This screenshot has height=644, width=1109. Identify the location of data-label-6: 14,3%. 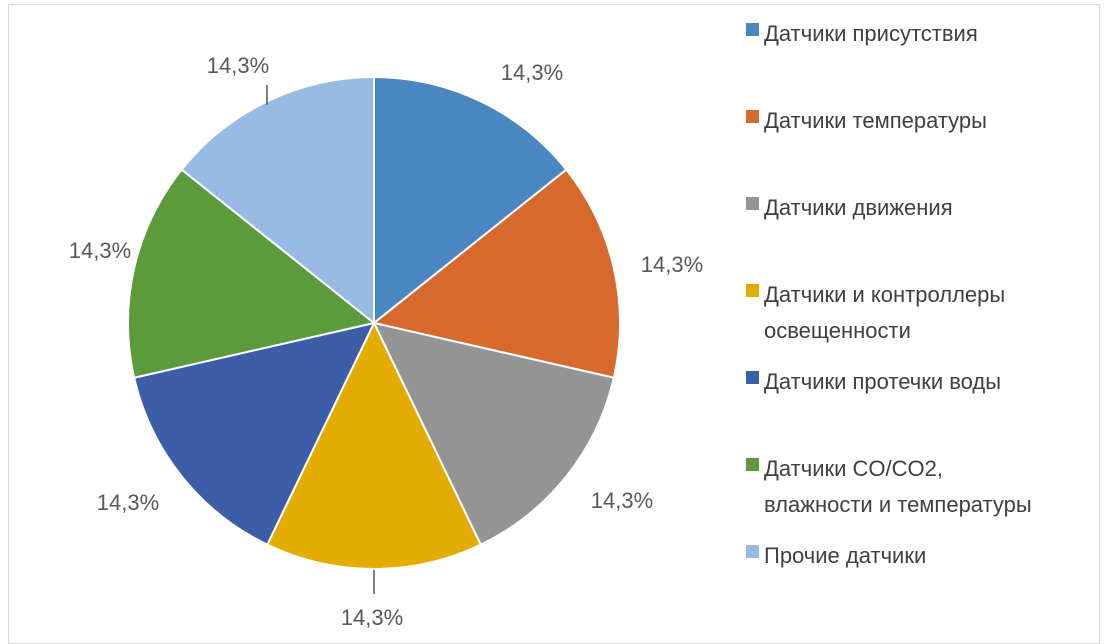
(100, 250).